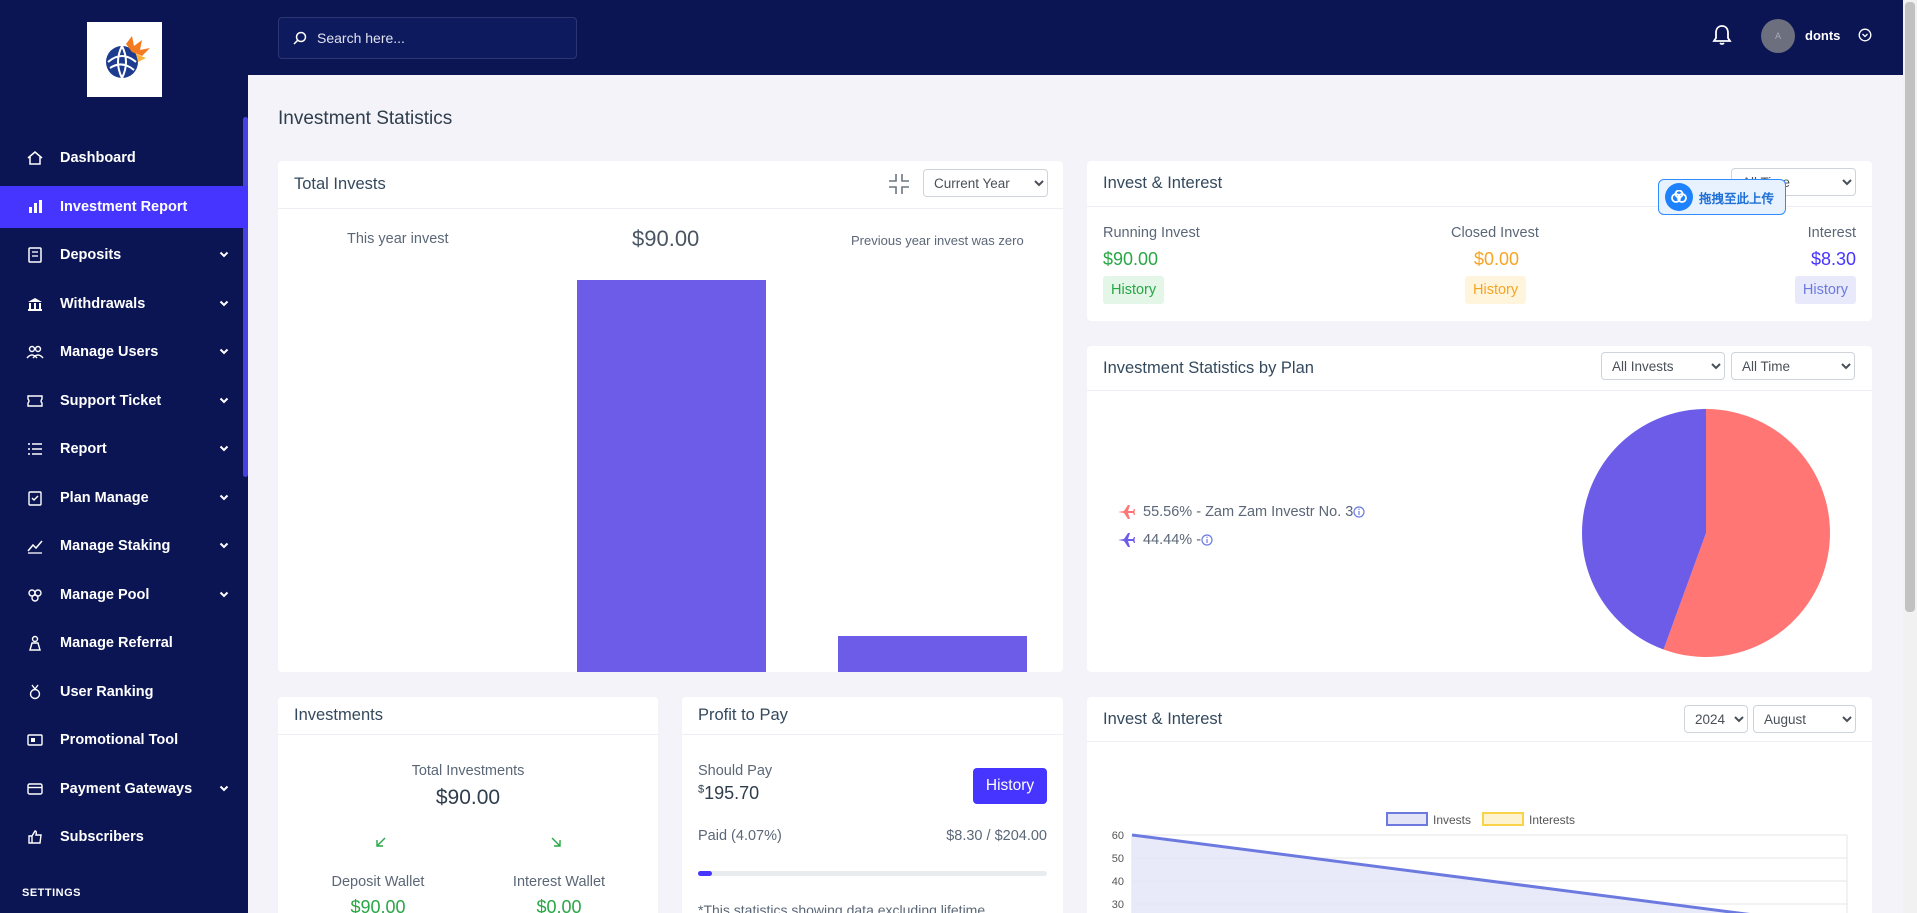 The width and height of the screenshot is (1917, 913). I want to click on by-plan-filter-select: All Invests, so click(1663, 366).